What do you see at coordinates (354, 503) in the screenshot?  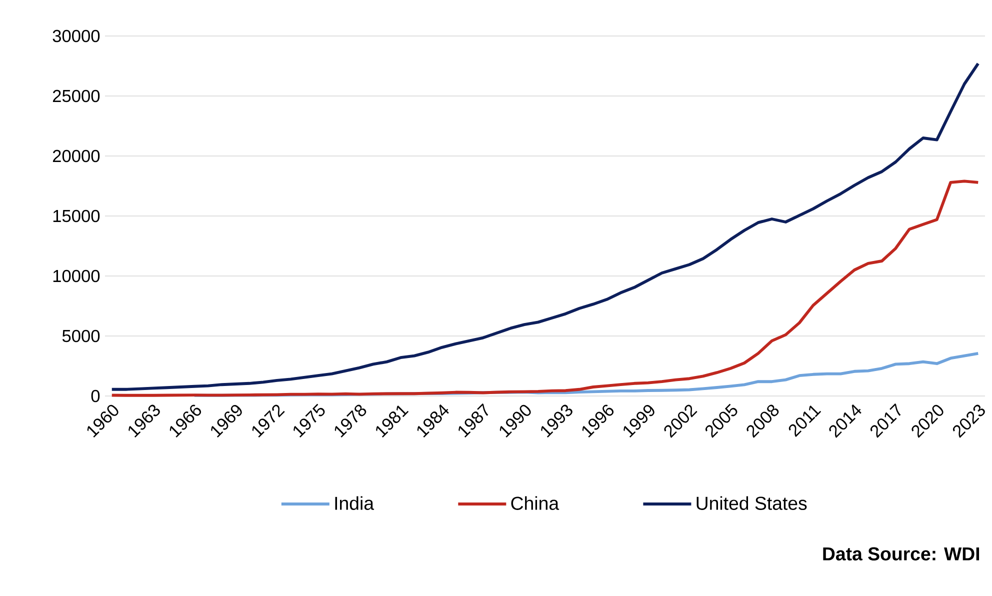 I see `legend-label: India` at bounding box center [354, 503].